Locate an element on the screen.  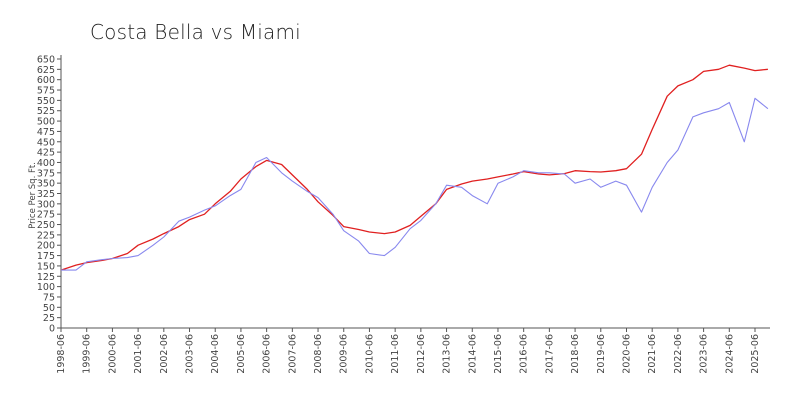
y-tick-label: 50 is located at coordinates (49, 308).